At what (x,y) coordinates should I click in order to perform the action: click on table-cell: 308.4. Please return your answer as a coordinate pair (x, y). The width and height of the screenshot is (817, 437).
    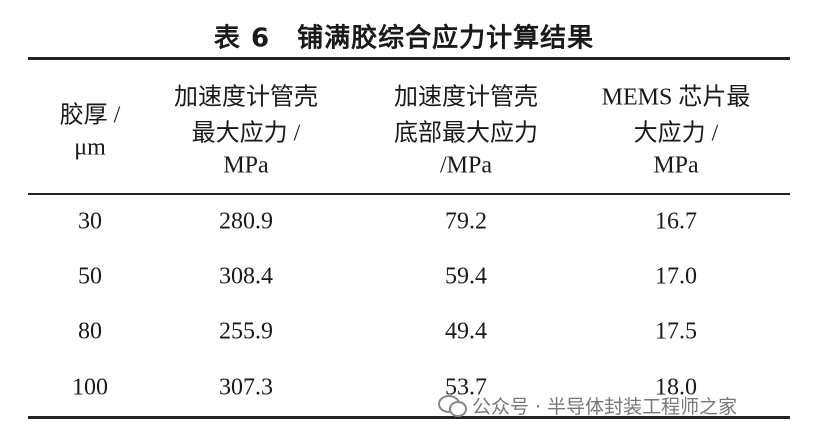
    Looking at the image, I should click on (246, 276).